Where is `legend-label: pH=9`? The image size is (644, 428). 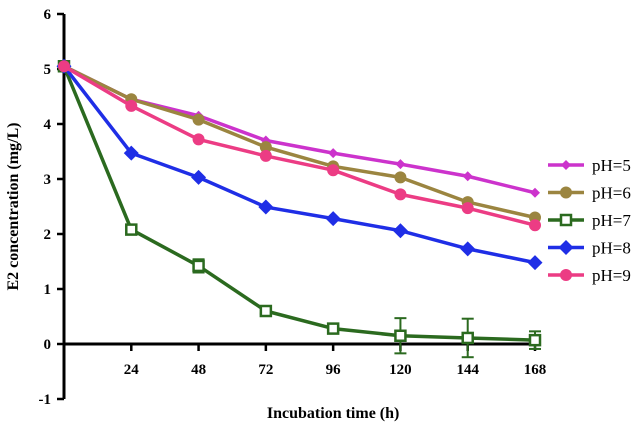
legend-label: pH=9 is located at coordinates (611, 275).